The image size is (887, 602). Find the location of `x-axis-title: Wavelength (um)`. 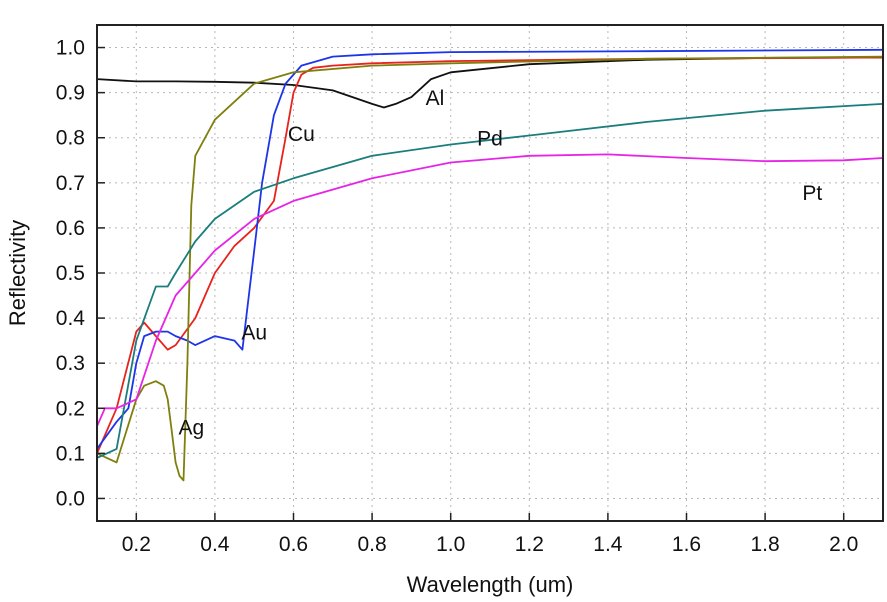

x-axis-title: Wavelength (um) is located at coordinates (490, 584).